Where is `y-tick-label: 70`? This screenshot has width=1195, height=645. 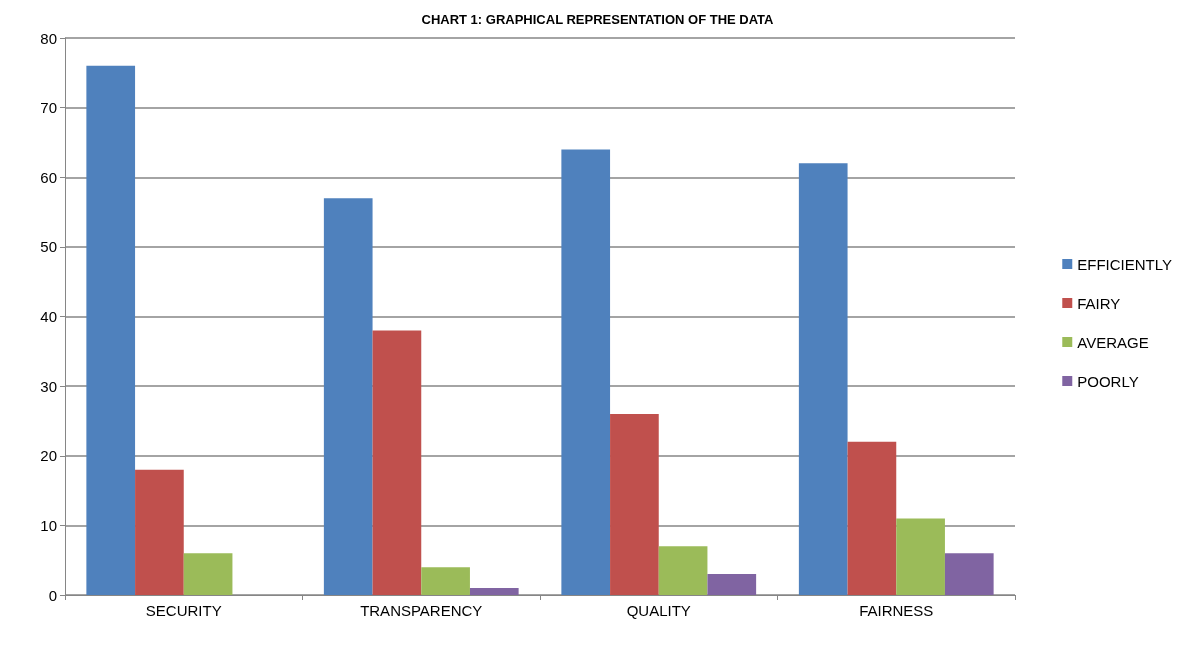 y-tick-label: 70 is located at coordinates (48, 108).